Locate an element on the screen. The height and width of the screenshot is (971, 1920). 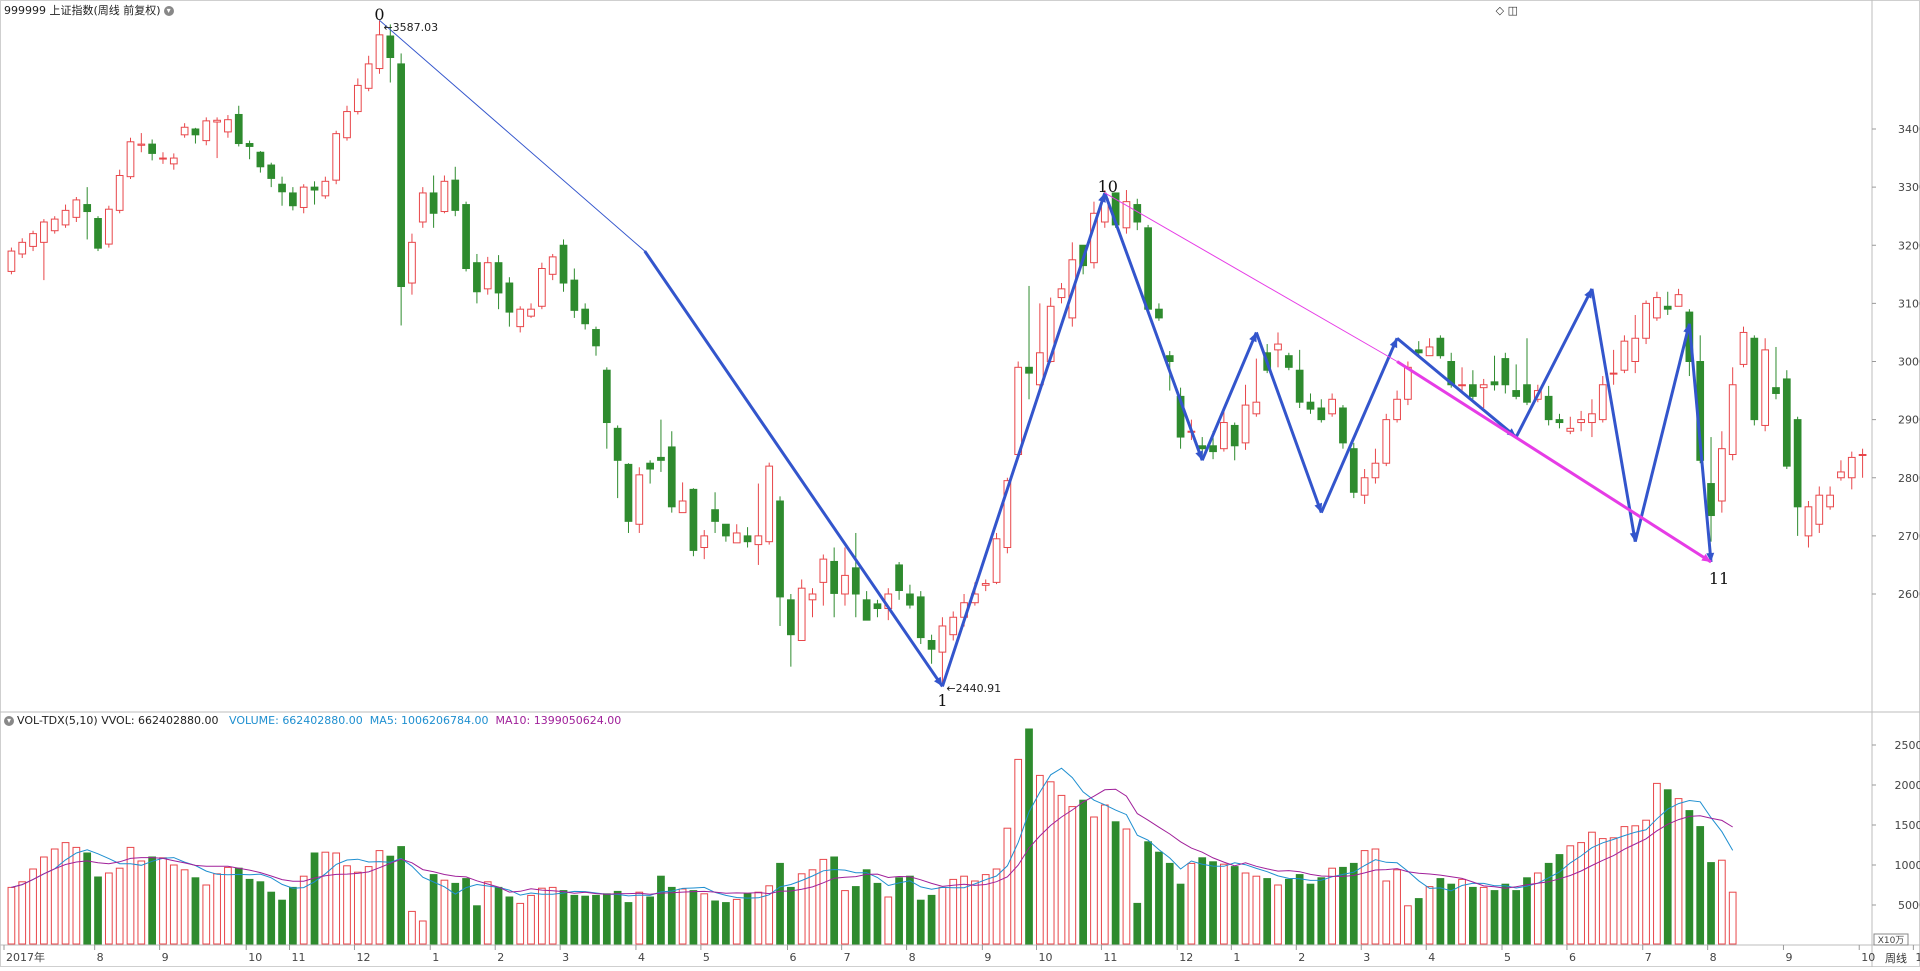
volume-tick-label: 20000 is located at coordinates (1907, 785).